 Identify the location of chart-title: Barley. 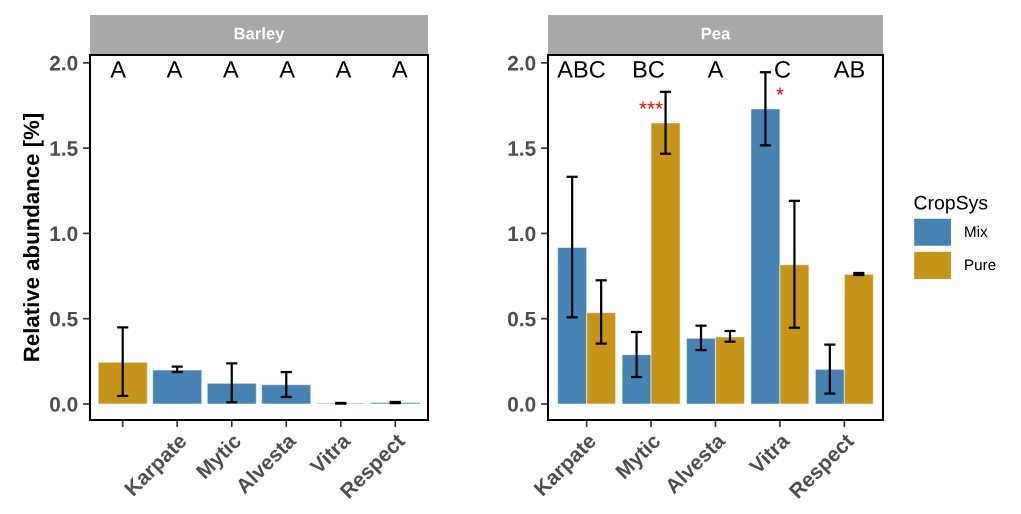
(259, 35).